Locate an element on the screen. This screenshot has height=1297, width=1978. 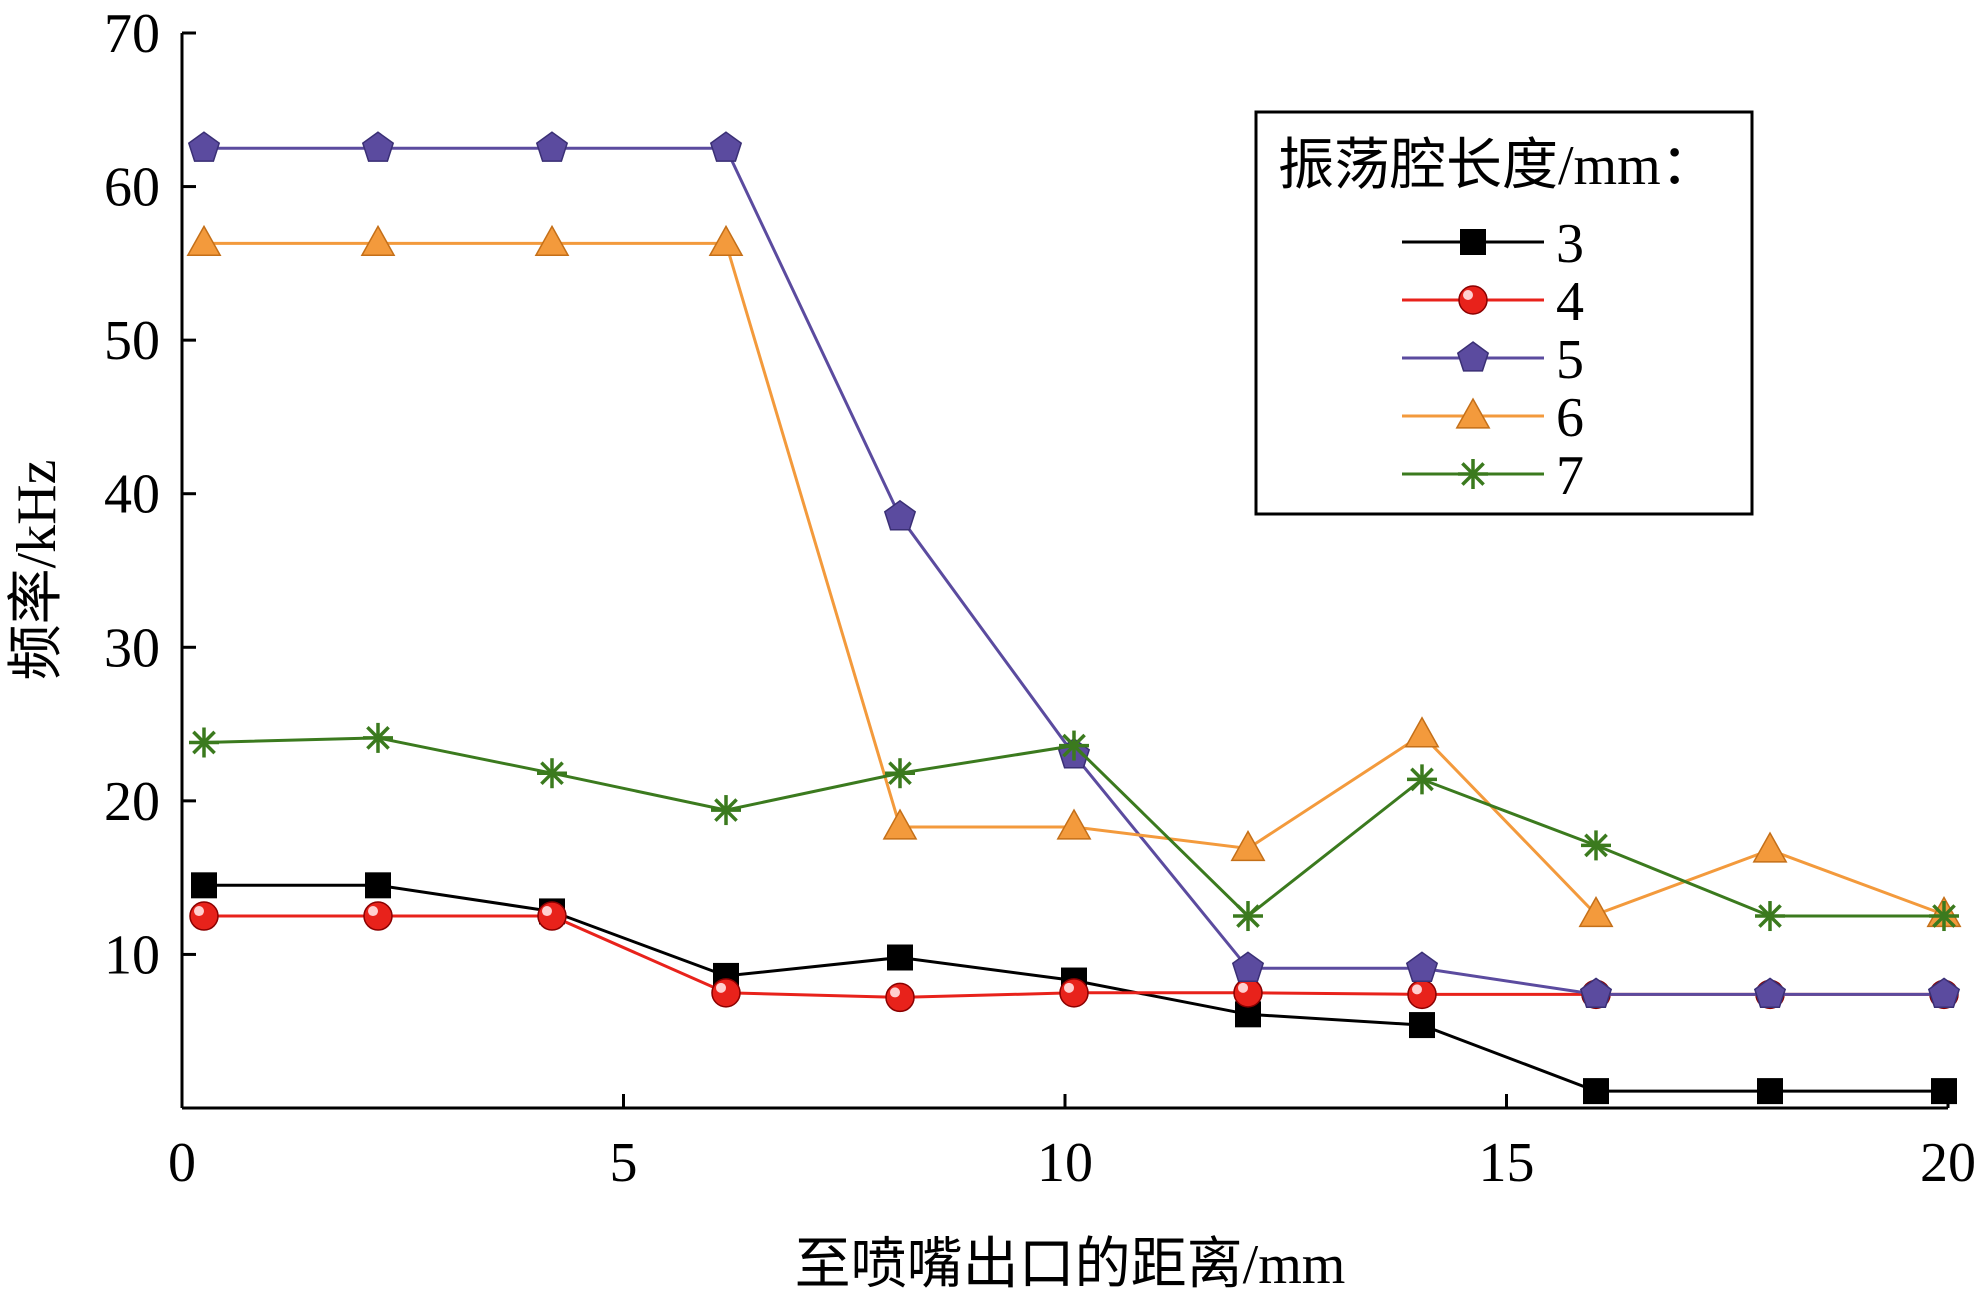
legend-label: 5 is located at coordinates (1570, 360).